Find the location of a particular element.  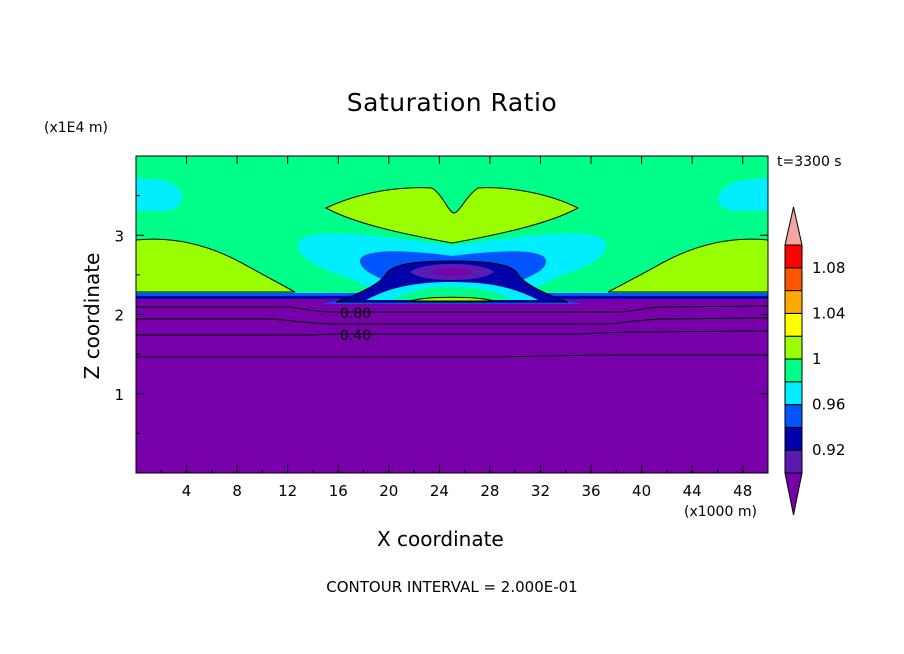

y-tick-label: 3 is located at coordinates (119, 236).